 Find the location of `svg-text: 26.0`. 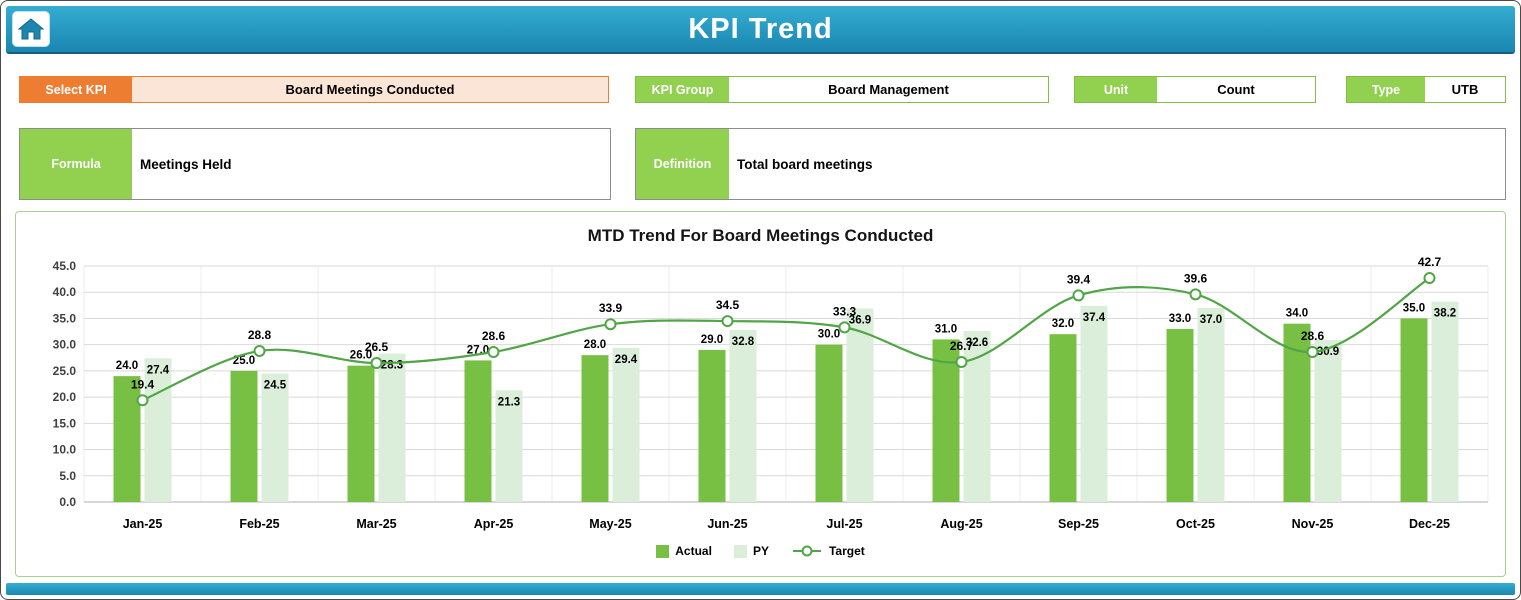

svg-text: 26.0 is located at coordinates (361, 356).